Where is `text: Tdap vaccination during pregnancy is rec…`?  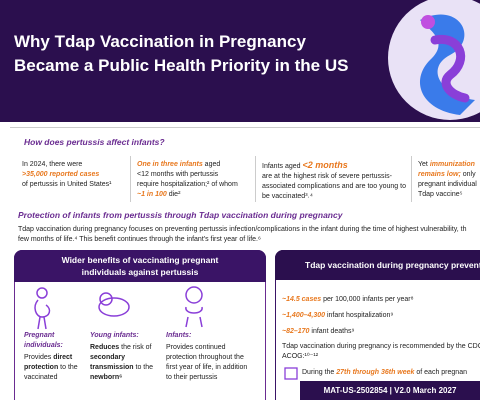 text: Tdap vaccination during pregnancy is rec… is located at coordinates (381, 346).